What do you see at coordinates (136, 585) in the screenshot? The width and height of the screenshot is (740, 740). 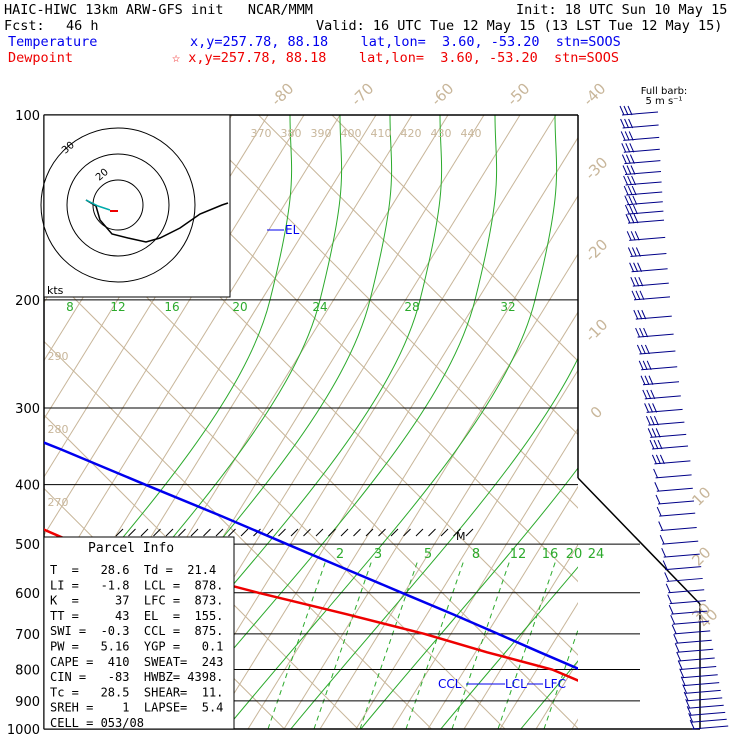 I see `parcel-info-row: LI = -1.8 LCL = 878.` at bounding box center [136, 585].